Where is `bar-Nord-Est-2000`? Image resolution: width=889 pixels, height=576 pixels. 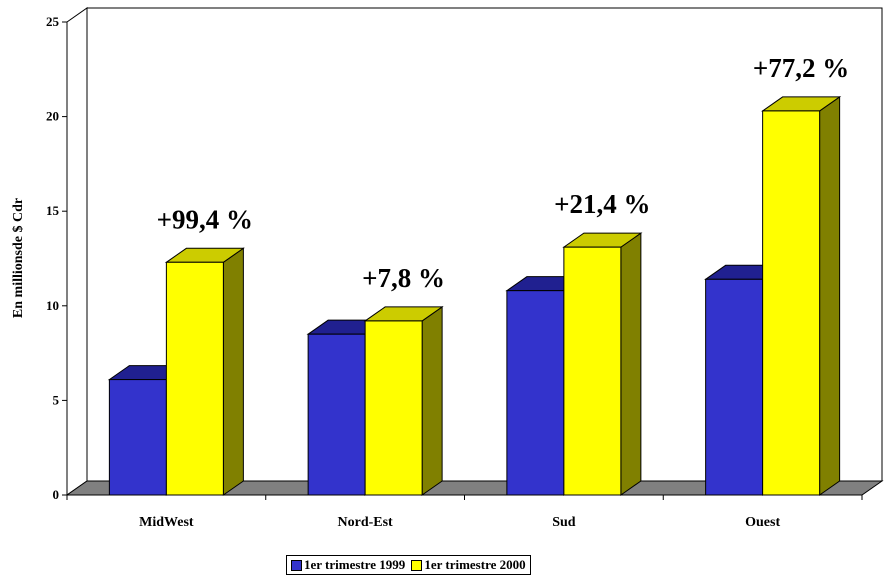
bar-Nord-Est-2000 is located at coordinates (403, 400).